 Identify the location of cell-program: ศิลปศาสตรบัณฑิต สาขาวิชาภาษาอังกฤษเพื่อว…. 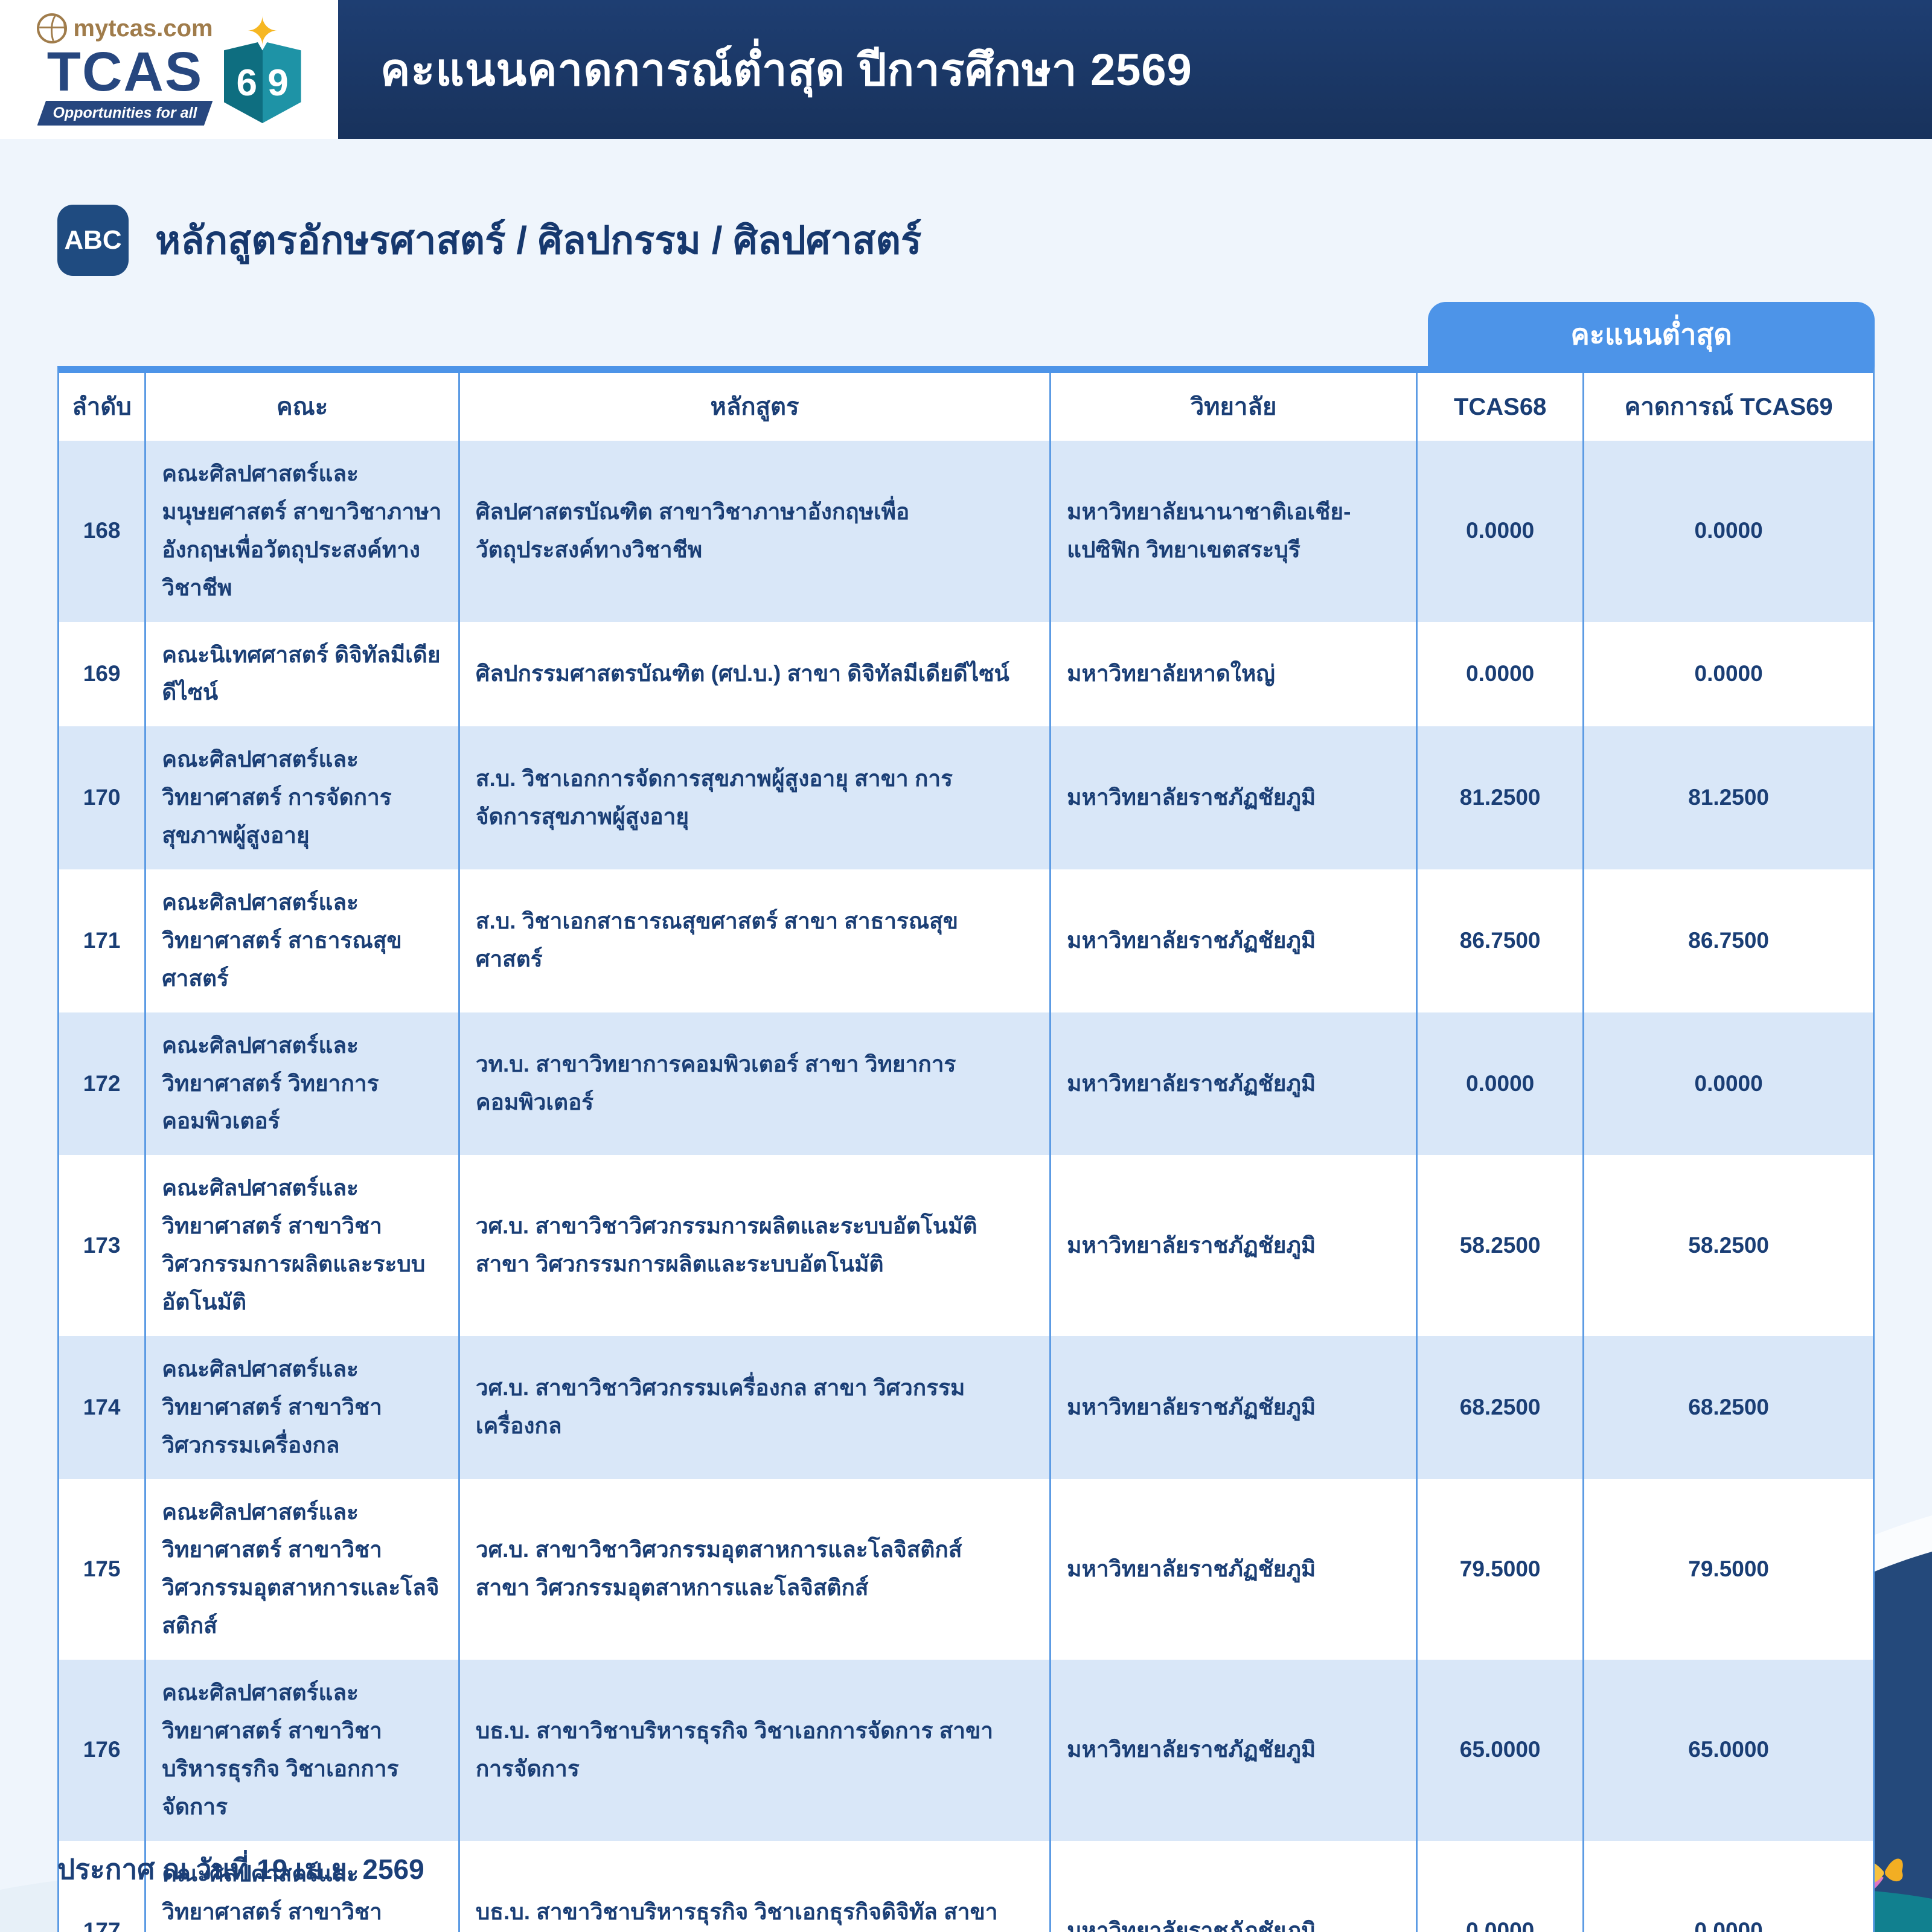
(754, 531).